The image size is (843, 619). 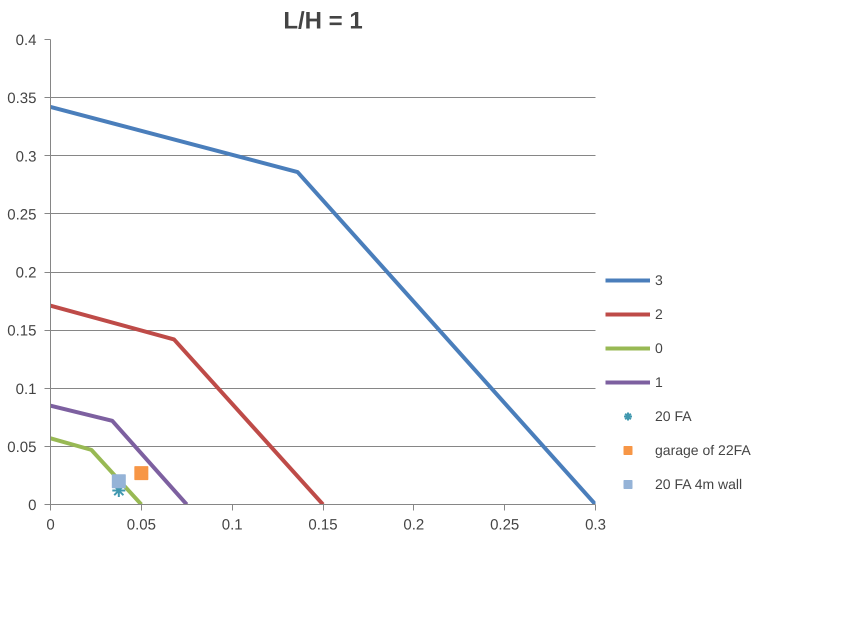 What do you see at coordinates (22, 331) in the screenshot?
I see `y-tick-label: 0.15` at bounding box center [22, 331].